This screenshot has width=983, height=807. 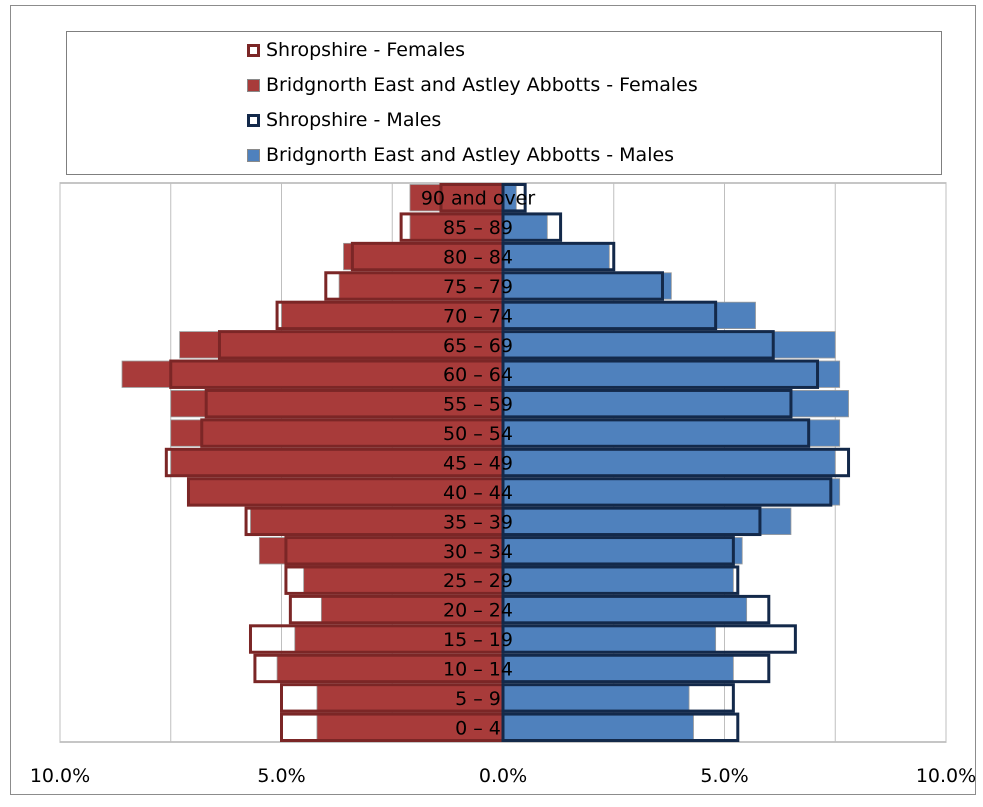 I want to click on age-label-6: 60 – 64, so click(x=478, y=375).